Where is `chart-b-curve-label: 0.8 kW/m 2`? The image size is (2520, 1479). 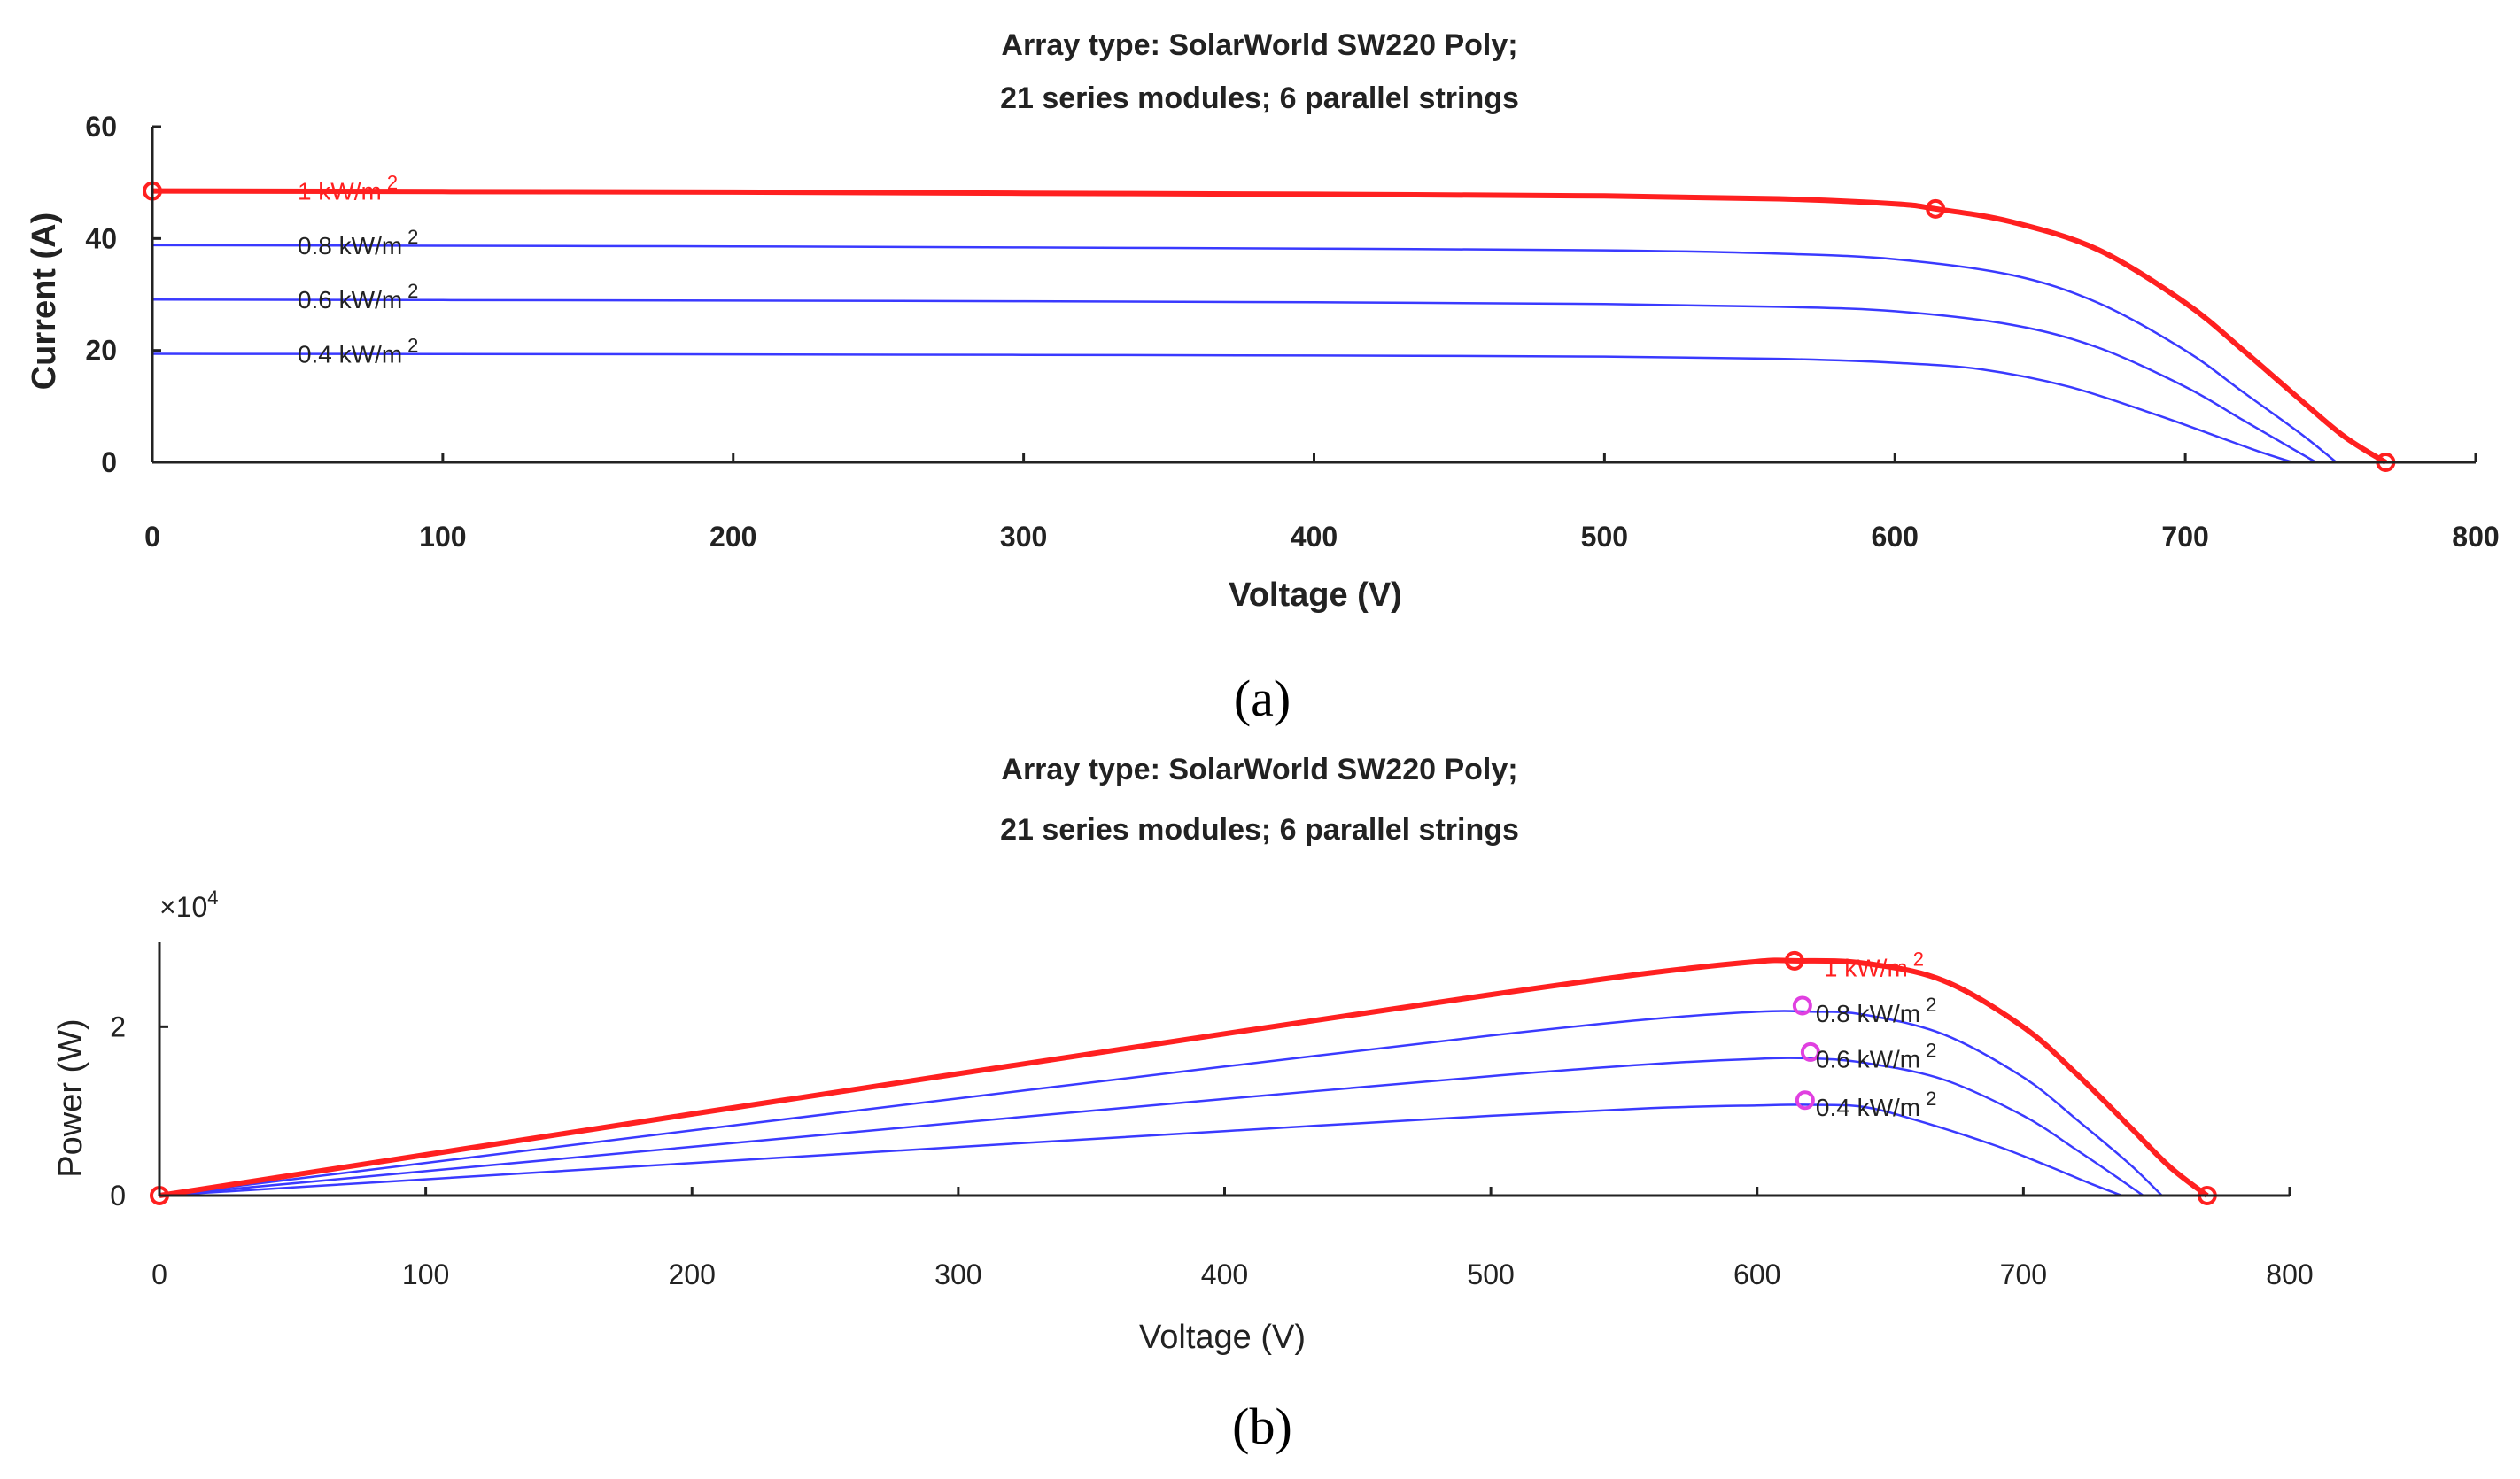 chart-b-curve-label: 0.8 kW/m 2 is located at coordinates (1876, 1010).